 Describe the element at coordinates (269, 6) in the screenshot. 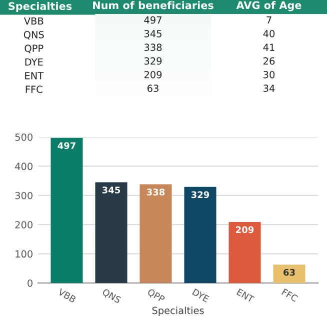

I see `x-tick-label: AVG of Age` at that location.